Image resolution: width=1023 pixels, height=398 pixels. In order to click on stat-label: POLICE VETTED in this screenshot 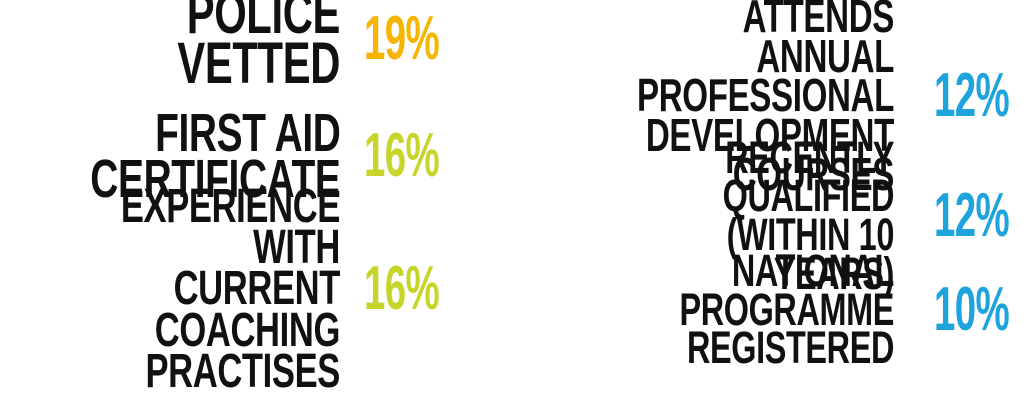, I will do `click(258, 48)`.